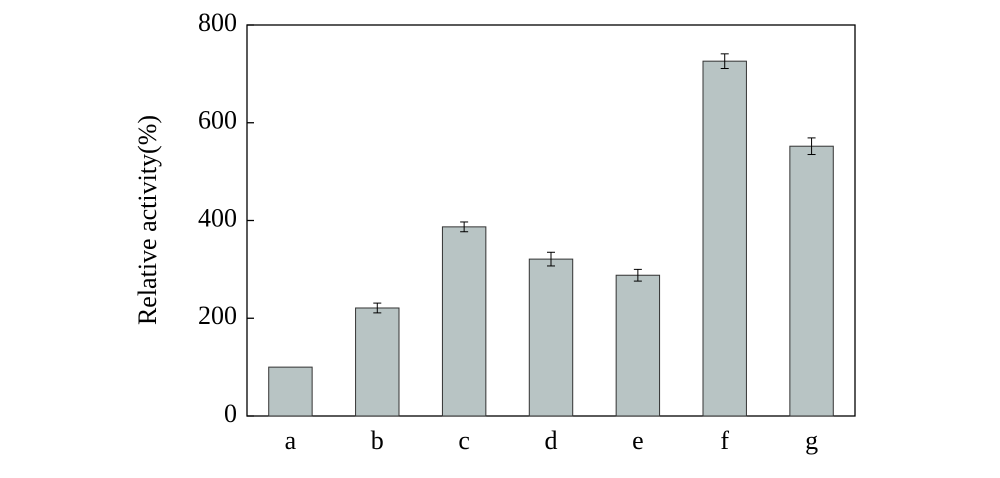 The width and height of the screenshot is (1000, 478). What do you see at coordinates (217, 120) in the screenshot?
I see `y-tick-label: 600` at bounding box center [217, 120].